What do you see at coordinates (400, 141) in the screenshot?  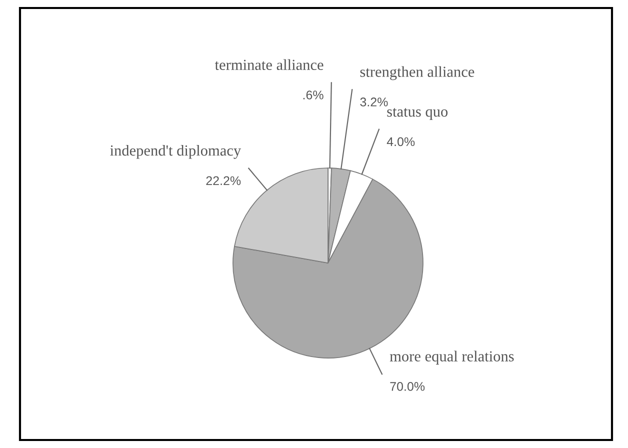 I see `data-label: 4.0%` at bounding box center [400, 141].